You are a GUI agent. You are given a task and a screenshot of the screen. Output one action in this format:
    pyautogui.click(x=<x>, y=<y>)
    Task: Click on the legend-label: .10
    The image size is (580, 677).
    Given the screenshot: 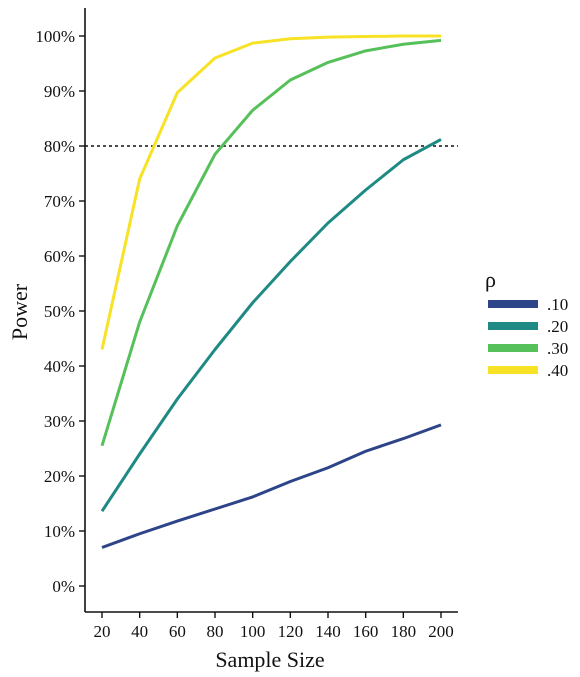 What is the action you would take?
    pyautogui.click(x=557, y=304)
    